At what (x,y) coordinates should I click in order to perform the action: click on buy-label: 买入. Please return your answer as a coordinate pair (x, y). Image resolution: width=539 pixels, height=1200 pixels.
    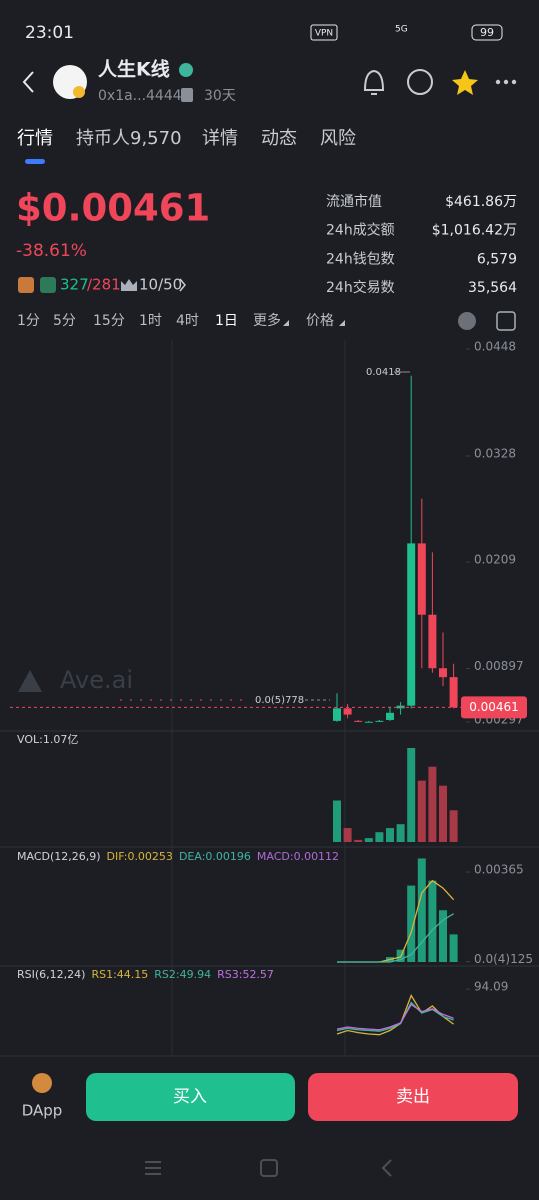
    Looking at the image, I should click on (190, 1097).